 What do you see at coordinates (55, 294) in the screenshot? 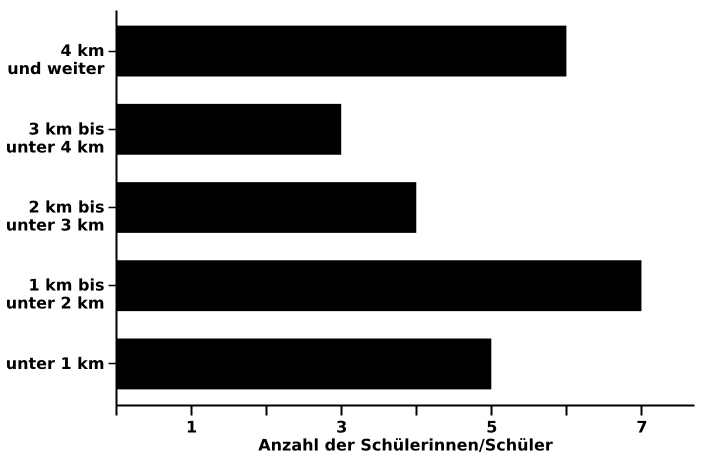
I see `y-tick-label: 1 km bis unter 2 km` at bounding box center [55, 294].